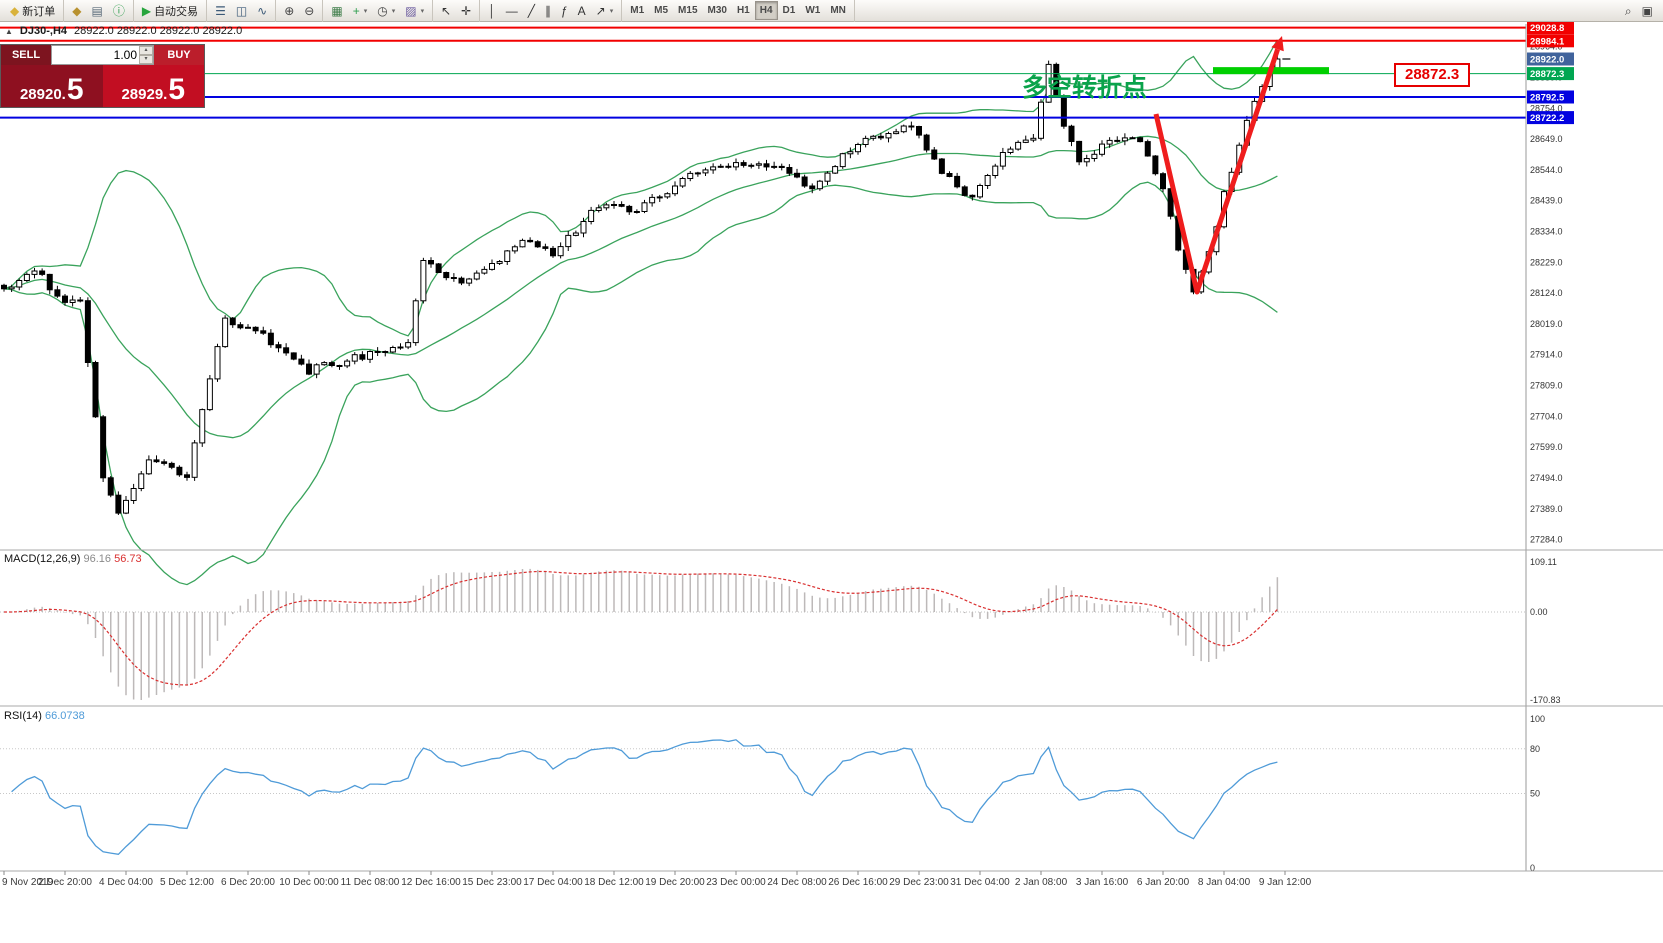 This screenshot has height=943, width=1663. Describe the element at coordinates (1163, 882) in the screenshot. I see `svg-text: 6 Jan 20:00` at that location.